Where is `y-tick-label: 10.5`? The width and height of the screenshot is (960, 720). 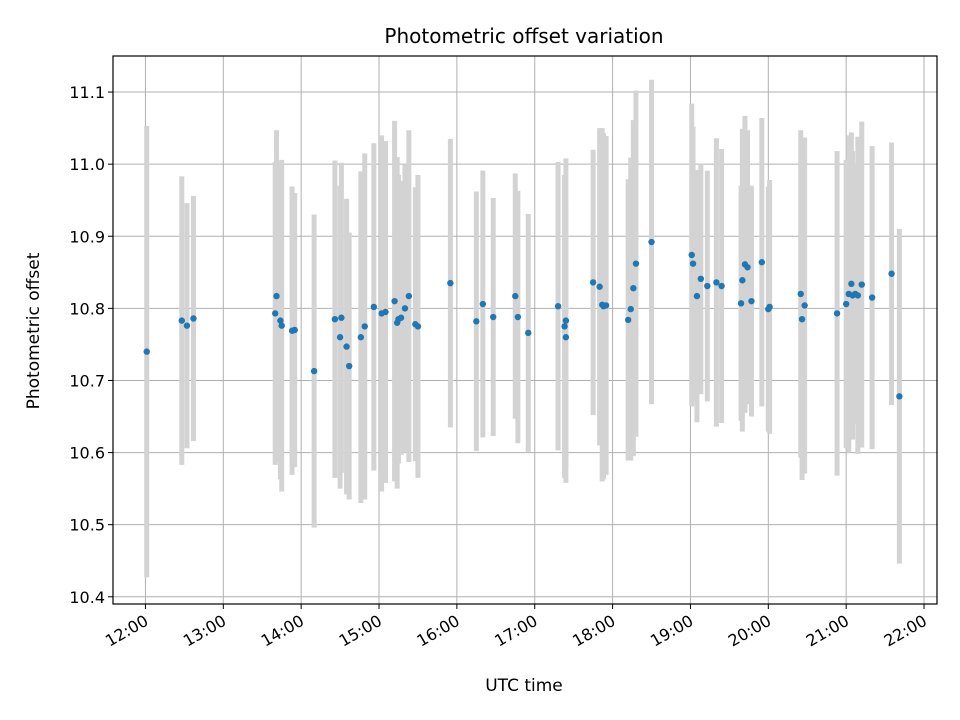
y-tick-label: 10.5 is located at coordinates (87, 525).